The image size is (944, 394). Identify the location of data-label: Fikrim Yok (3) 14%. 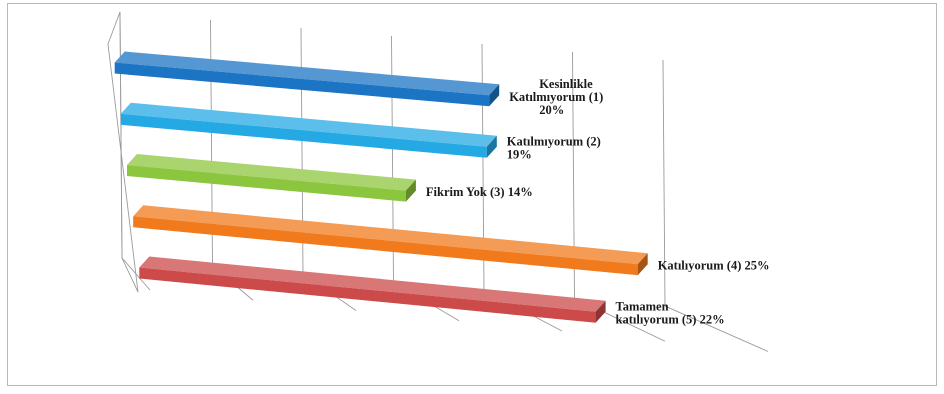
(479, 192).